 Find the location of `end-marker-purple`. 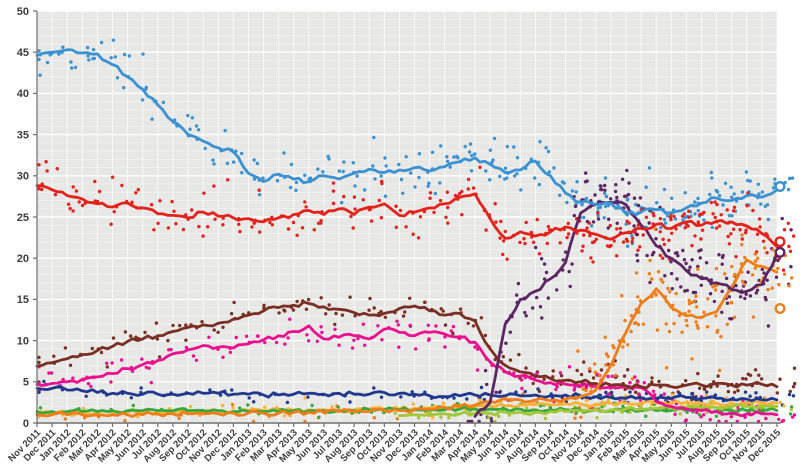

end-marker-purple is located at coordinates (780, 252).